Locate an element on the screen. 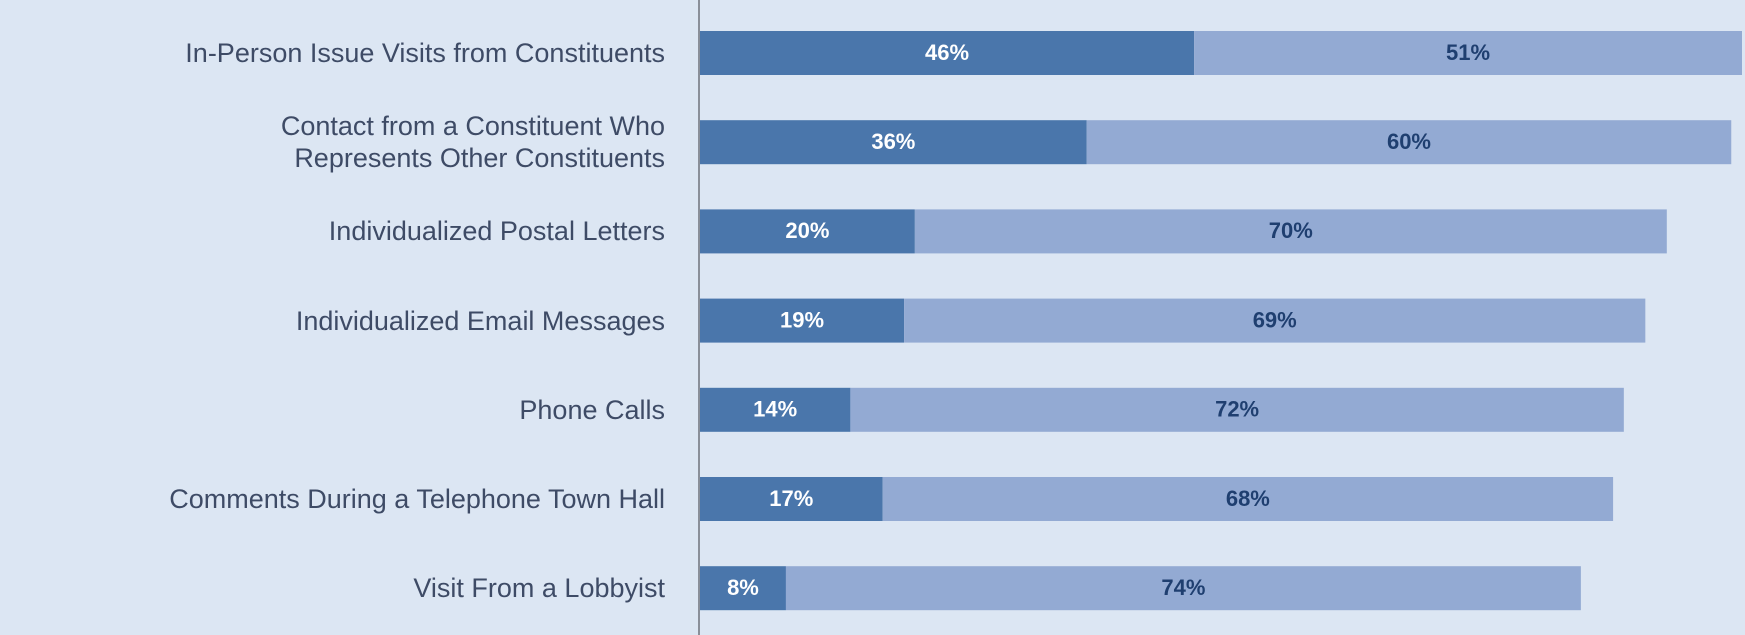 Image resolution: width=1745 pixels, height=635 pixels. category-label: In-Person Issue Visits from Constituents is located at coordinates (425, 53).